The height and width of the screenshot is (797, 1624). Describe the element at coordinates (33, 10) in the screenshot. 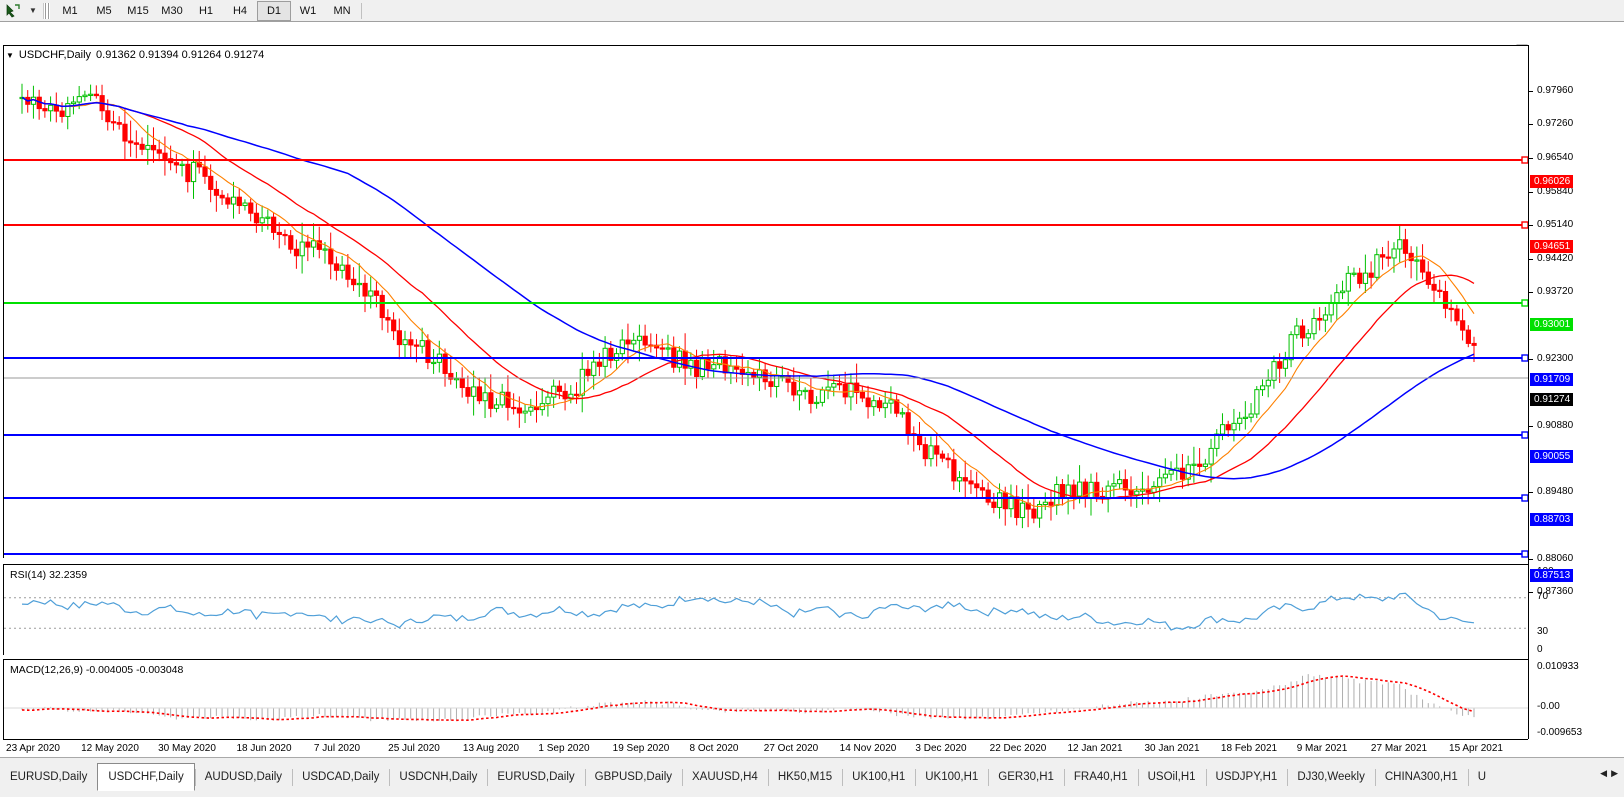

I see `chevron-down-icon: ▼` at that location.